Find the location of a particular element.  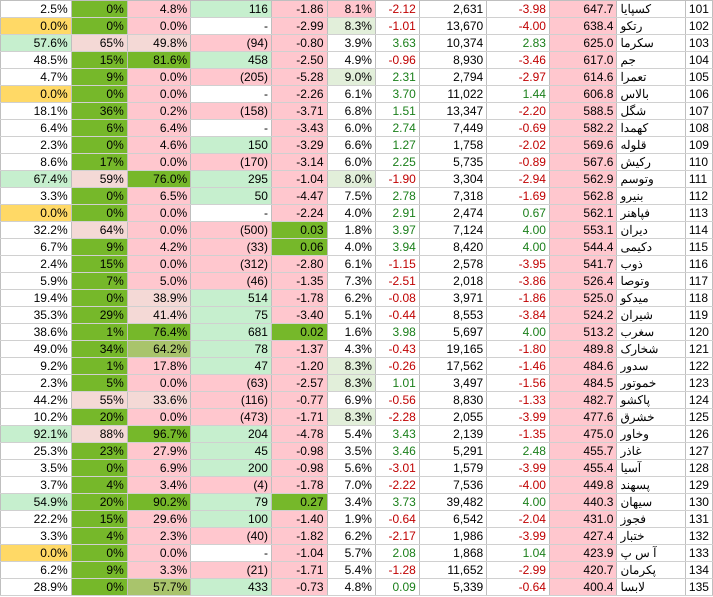

cell-price: 614.6 is located at coordinates (583, 77).